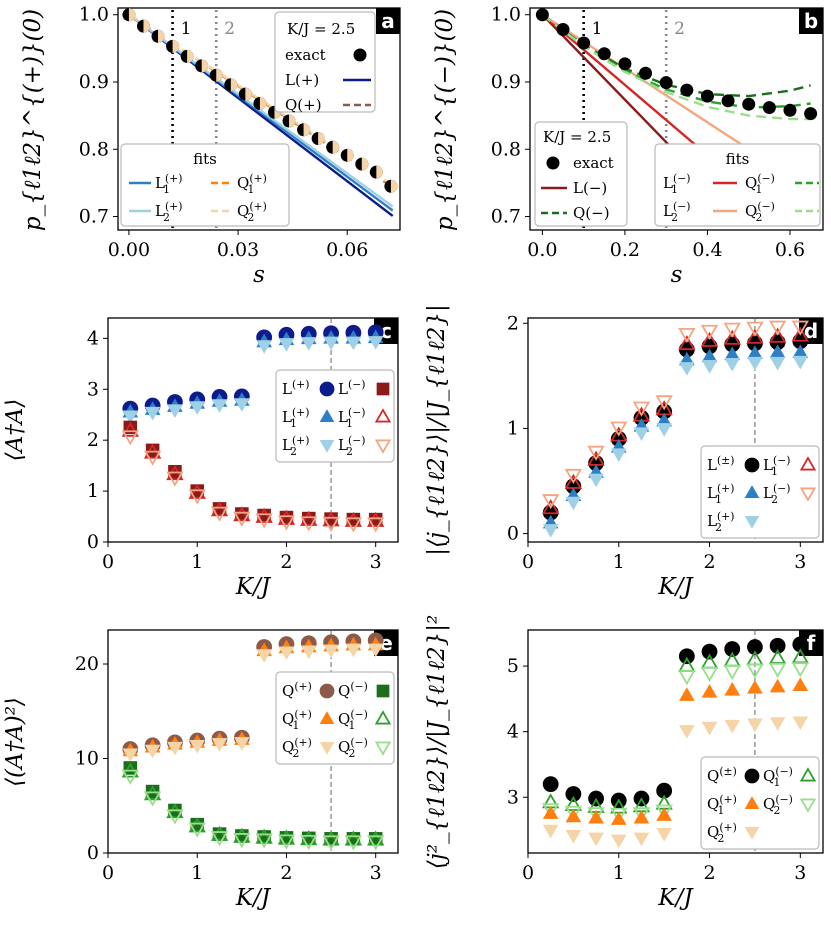 The height and width of the screenshot is (935, 831). Describe the element at coordinates (238, 250) in the screenshot. I see `x-tick-label: 0.03` at that location.